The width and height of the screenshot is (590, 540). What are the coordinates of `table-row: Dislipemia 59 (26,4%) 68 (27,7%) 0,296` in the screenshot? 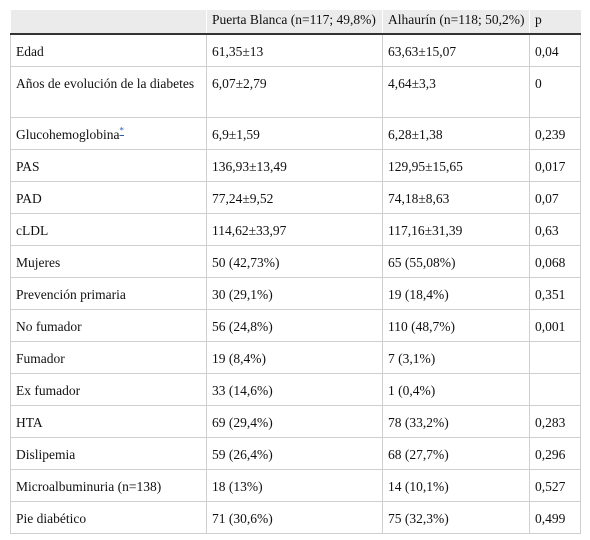 It's located at (295, 453).